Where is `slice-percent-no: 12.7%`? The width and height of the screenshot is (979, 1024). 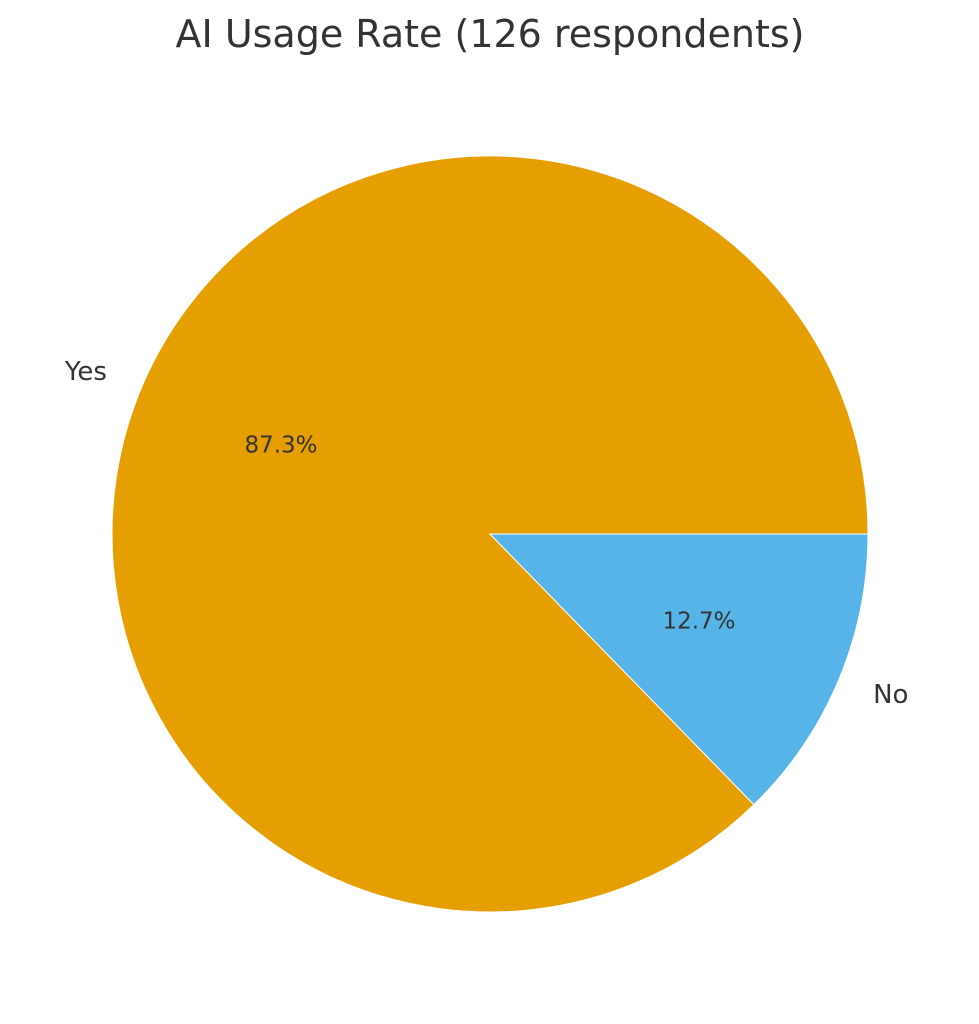
slice-percent-no: 12.7% is located at coordinates (698, 622).